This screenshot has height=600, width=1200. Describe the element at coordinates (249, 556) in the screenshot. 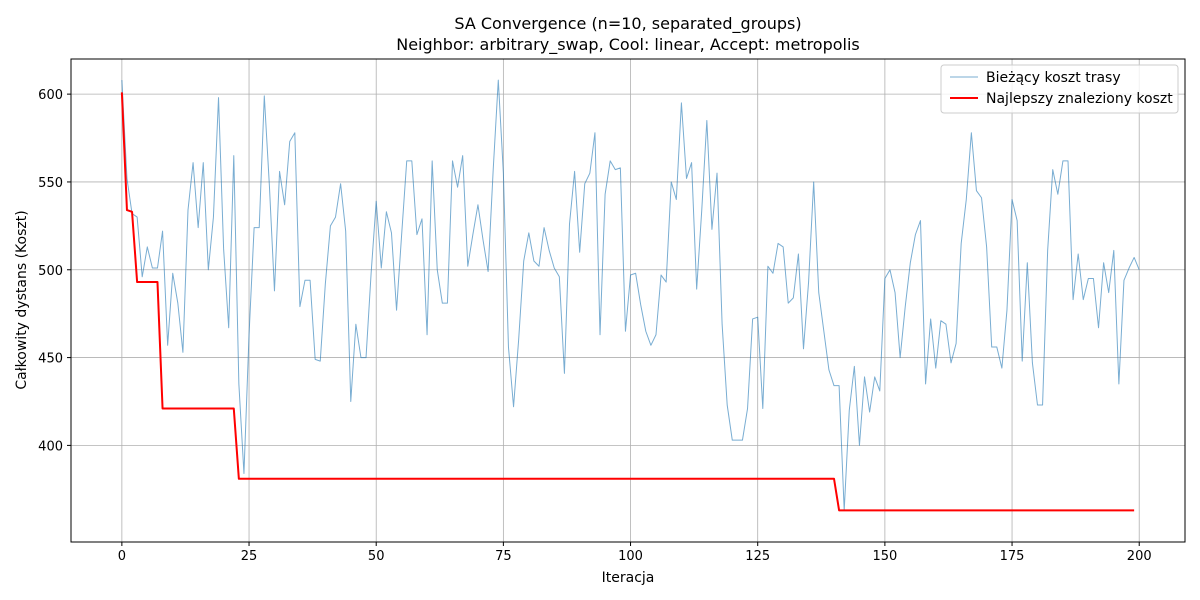

I see `x-tick-label: 25` at that location.